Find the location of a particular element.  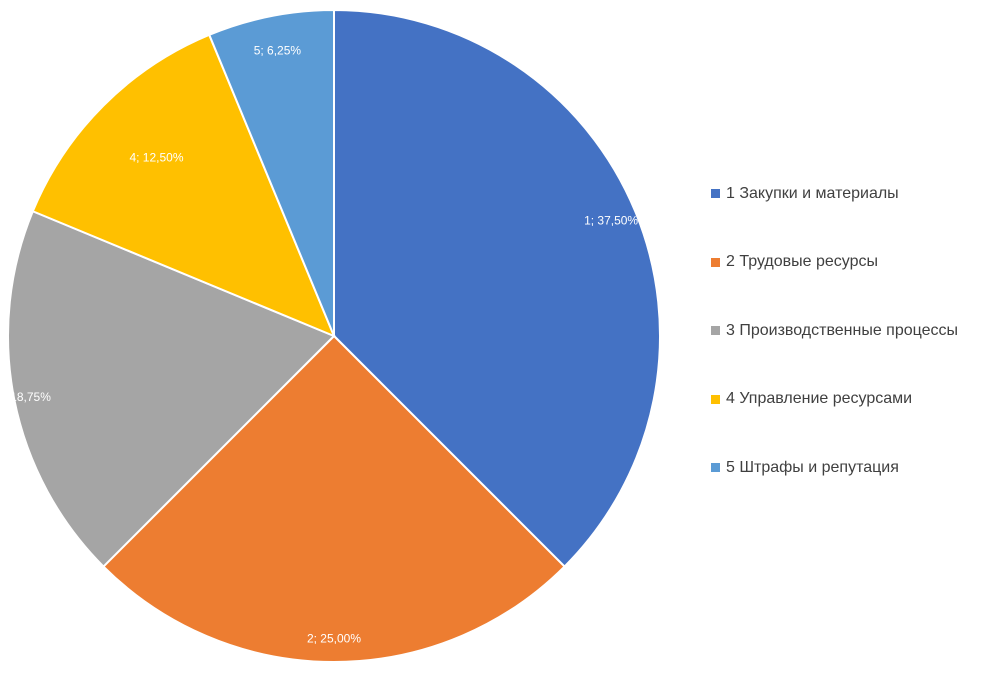

legend-label-2: 2 Трудовые ресурсы is located at coordinates (802, 261).